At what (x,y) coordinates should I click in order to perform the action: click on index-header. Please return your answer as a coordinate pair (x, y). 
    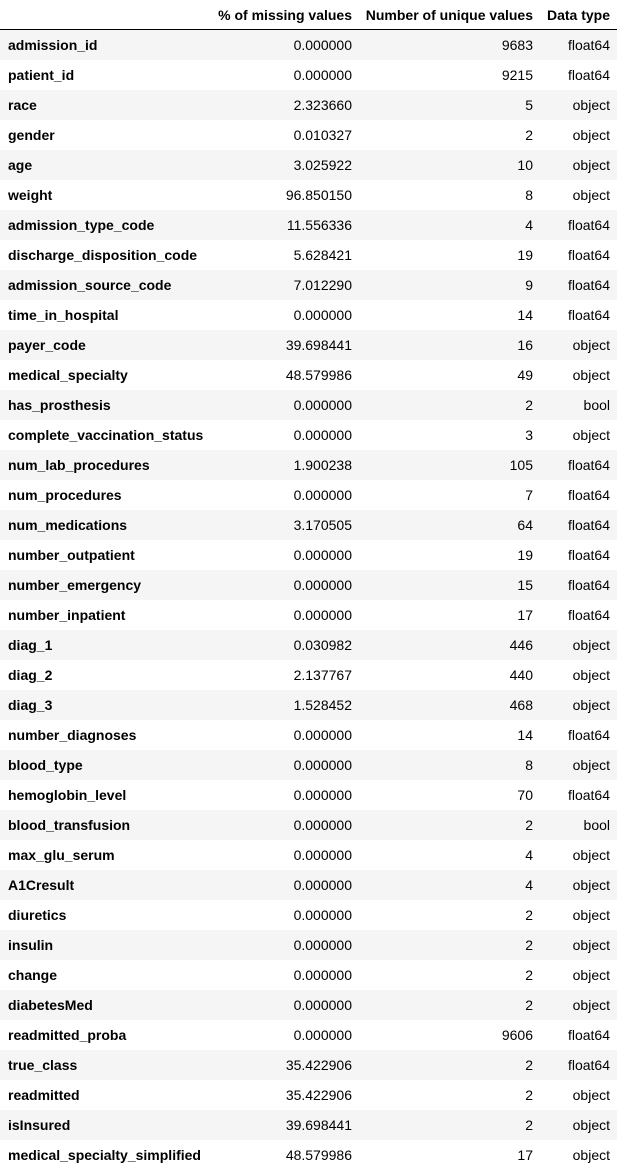
    Looking at the image, I should click on (105, 15).